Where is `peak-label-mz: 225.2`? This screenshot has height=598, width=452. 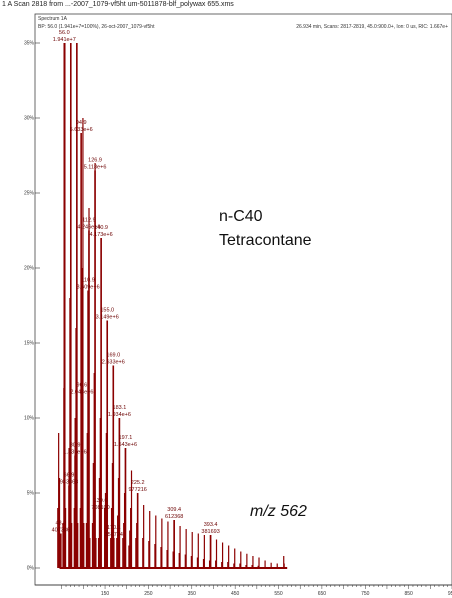
peak-label-mz: 225.2 is located at coordinates (138, 483).